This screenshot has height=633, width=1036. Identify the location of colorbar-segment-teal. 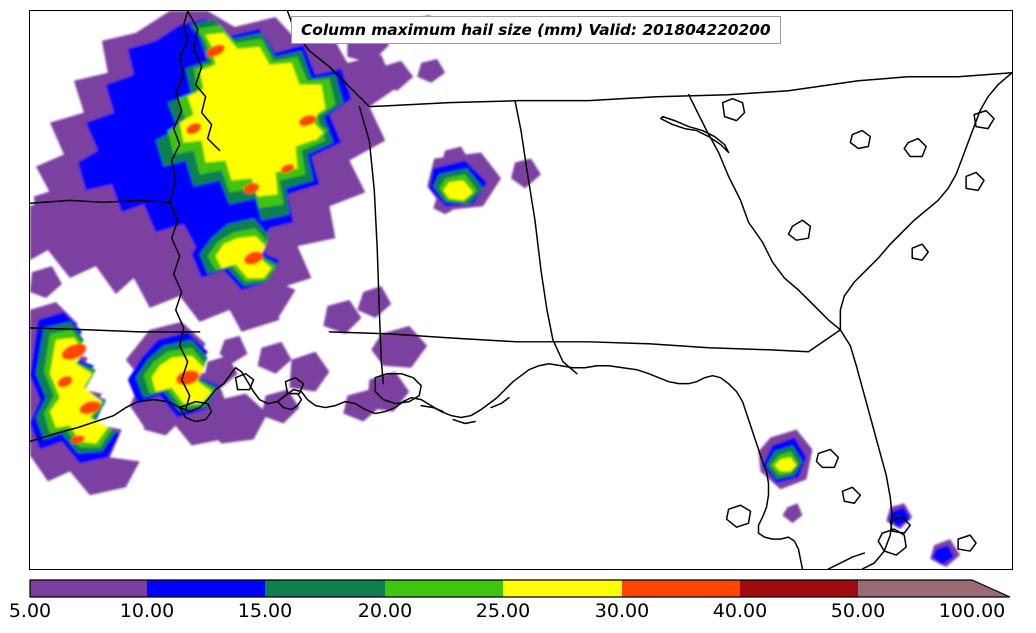
(325, 588).